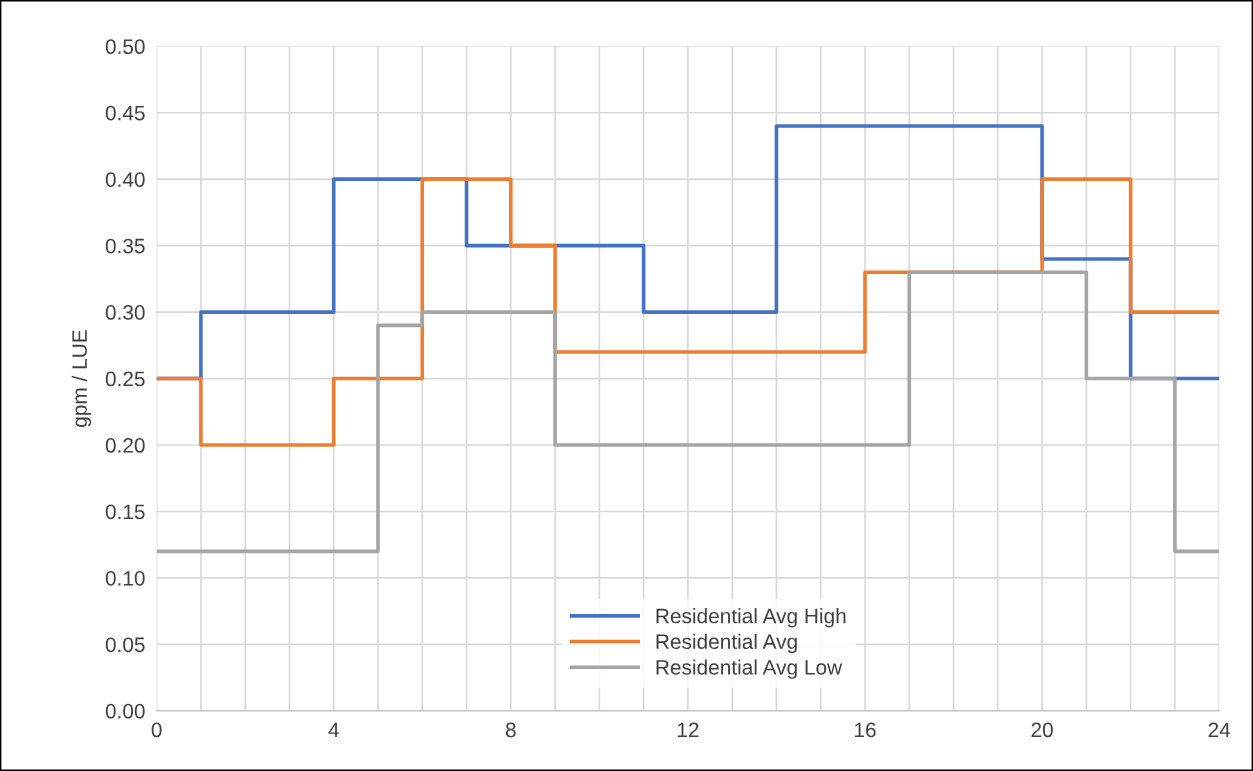 This screenshot has height=771, width=1253. I want to click on y-tick-label: 0.45, so click(125, 113).